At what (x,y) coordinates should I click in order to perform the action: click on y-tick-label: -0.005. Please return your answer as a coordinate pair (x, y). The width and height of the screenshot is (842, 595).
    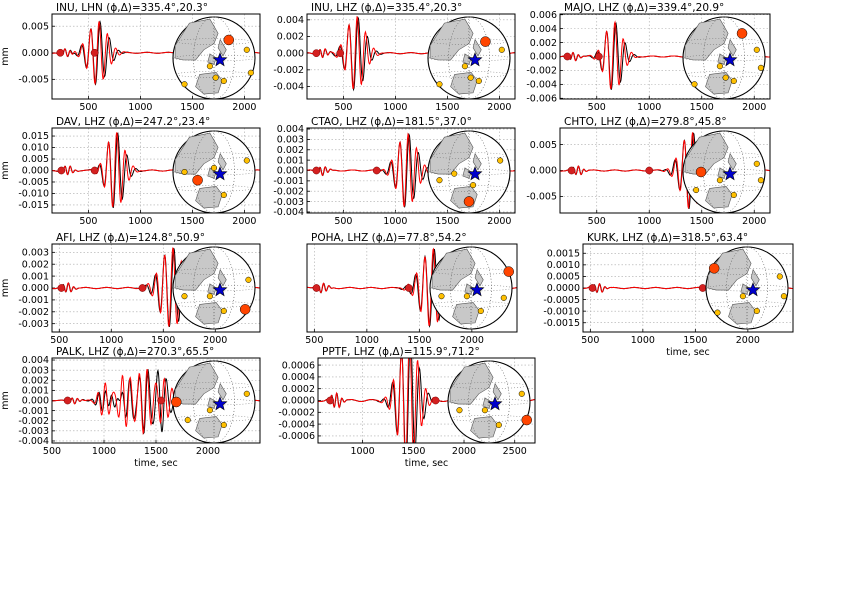
    Looking at the image, I should click on (33, 182).